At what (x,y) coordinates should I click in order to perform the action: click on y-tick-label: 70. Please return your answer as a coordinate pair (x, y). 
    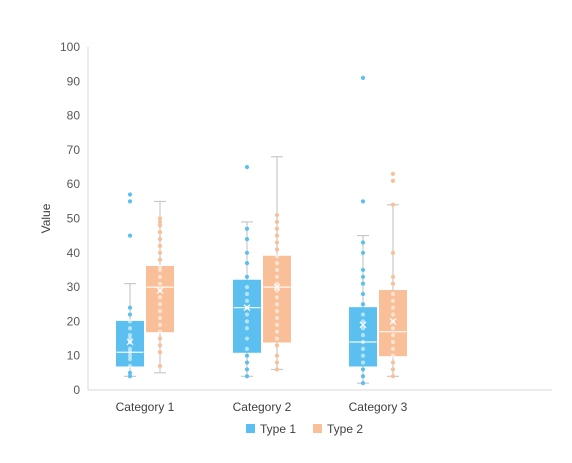
    Looking at the image, I should click on (74, 150).